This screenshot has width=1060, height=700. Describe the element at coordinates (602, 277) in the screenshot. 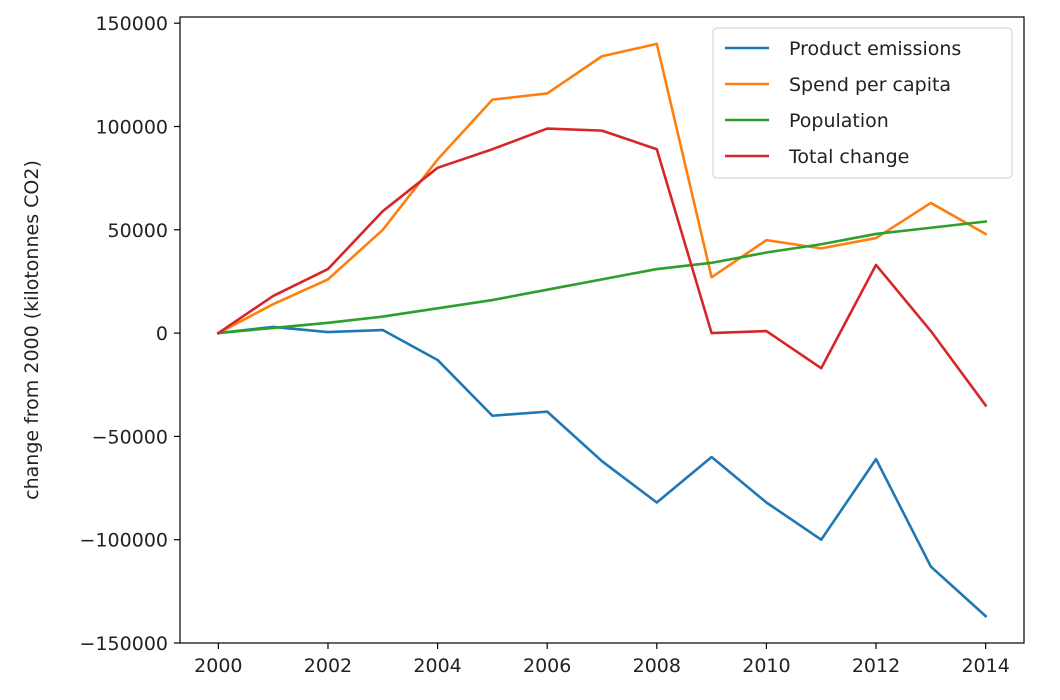

I see `series-line-population` at that location.